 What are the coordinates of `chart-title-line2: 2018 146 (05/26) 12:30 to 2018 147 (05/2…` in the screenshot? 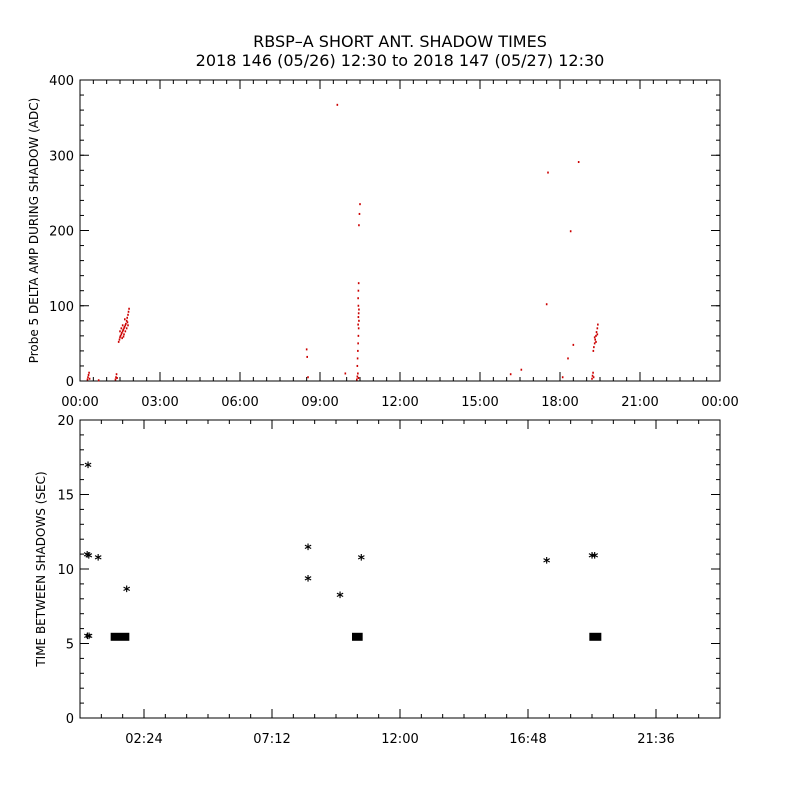 It's located at (400, 60).